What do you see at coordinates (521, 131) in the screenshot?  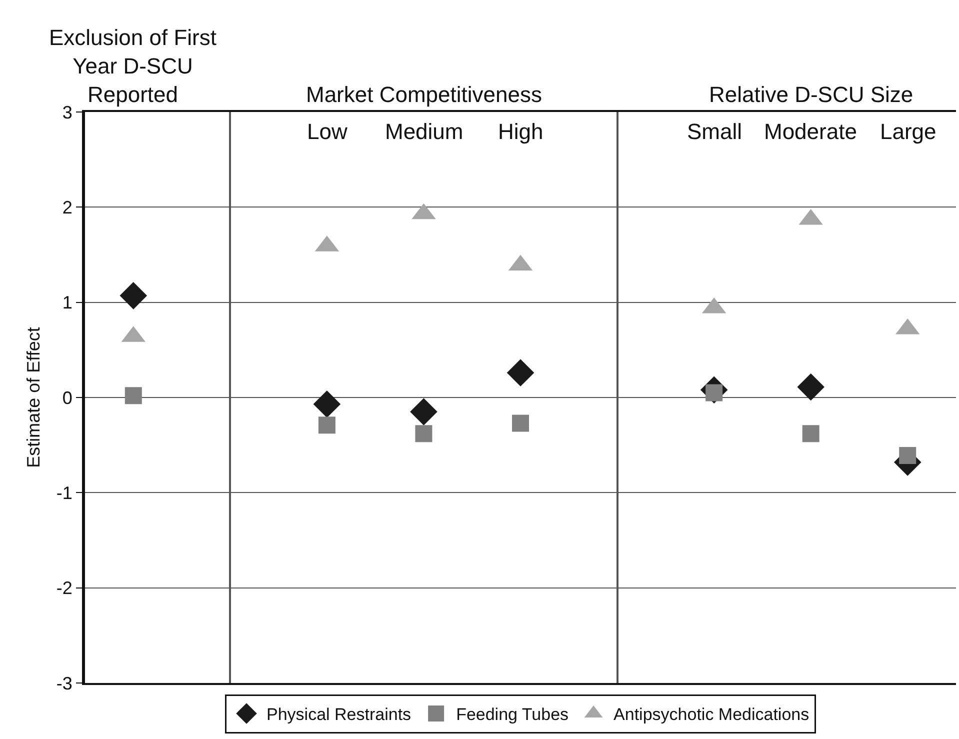 I see `x-tick-label: High` at bounding box center [521, 131].